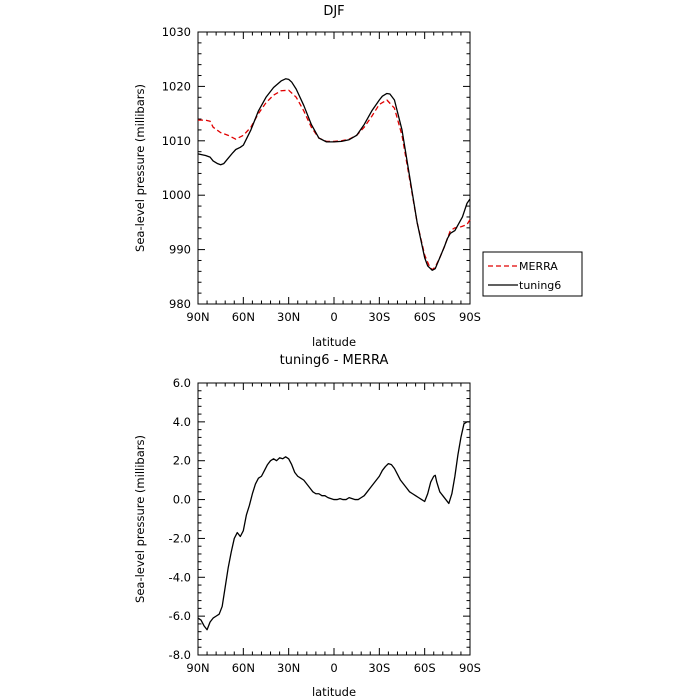 The width and height of the screenshot is (700, 700). Describe the element at coordinates (333, 11) in the screenshot. I see `chart-top-title: DJF` at that location.